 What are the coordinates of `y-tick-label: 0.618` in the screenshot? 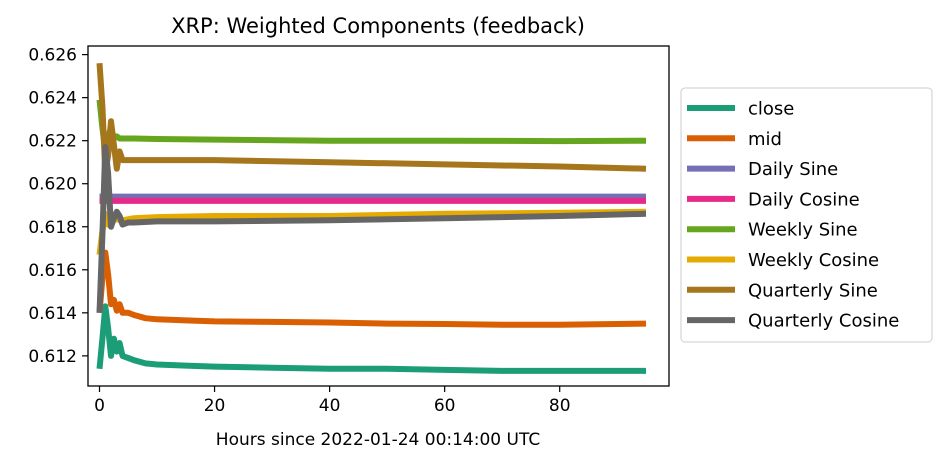 It's located at (52, 228).